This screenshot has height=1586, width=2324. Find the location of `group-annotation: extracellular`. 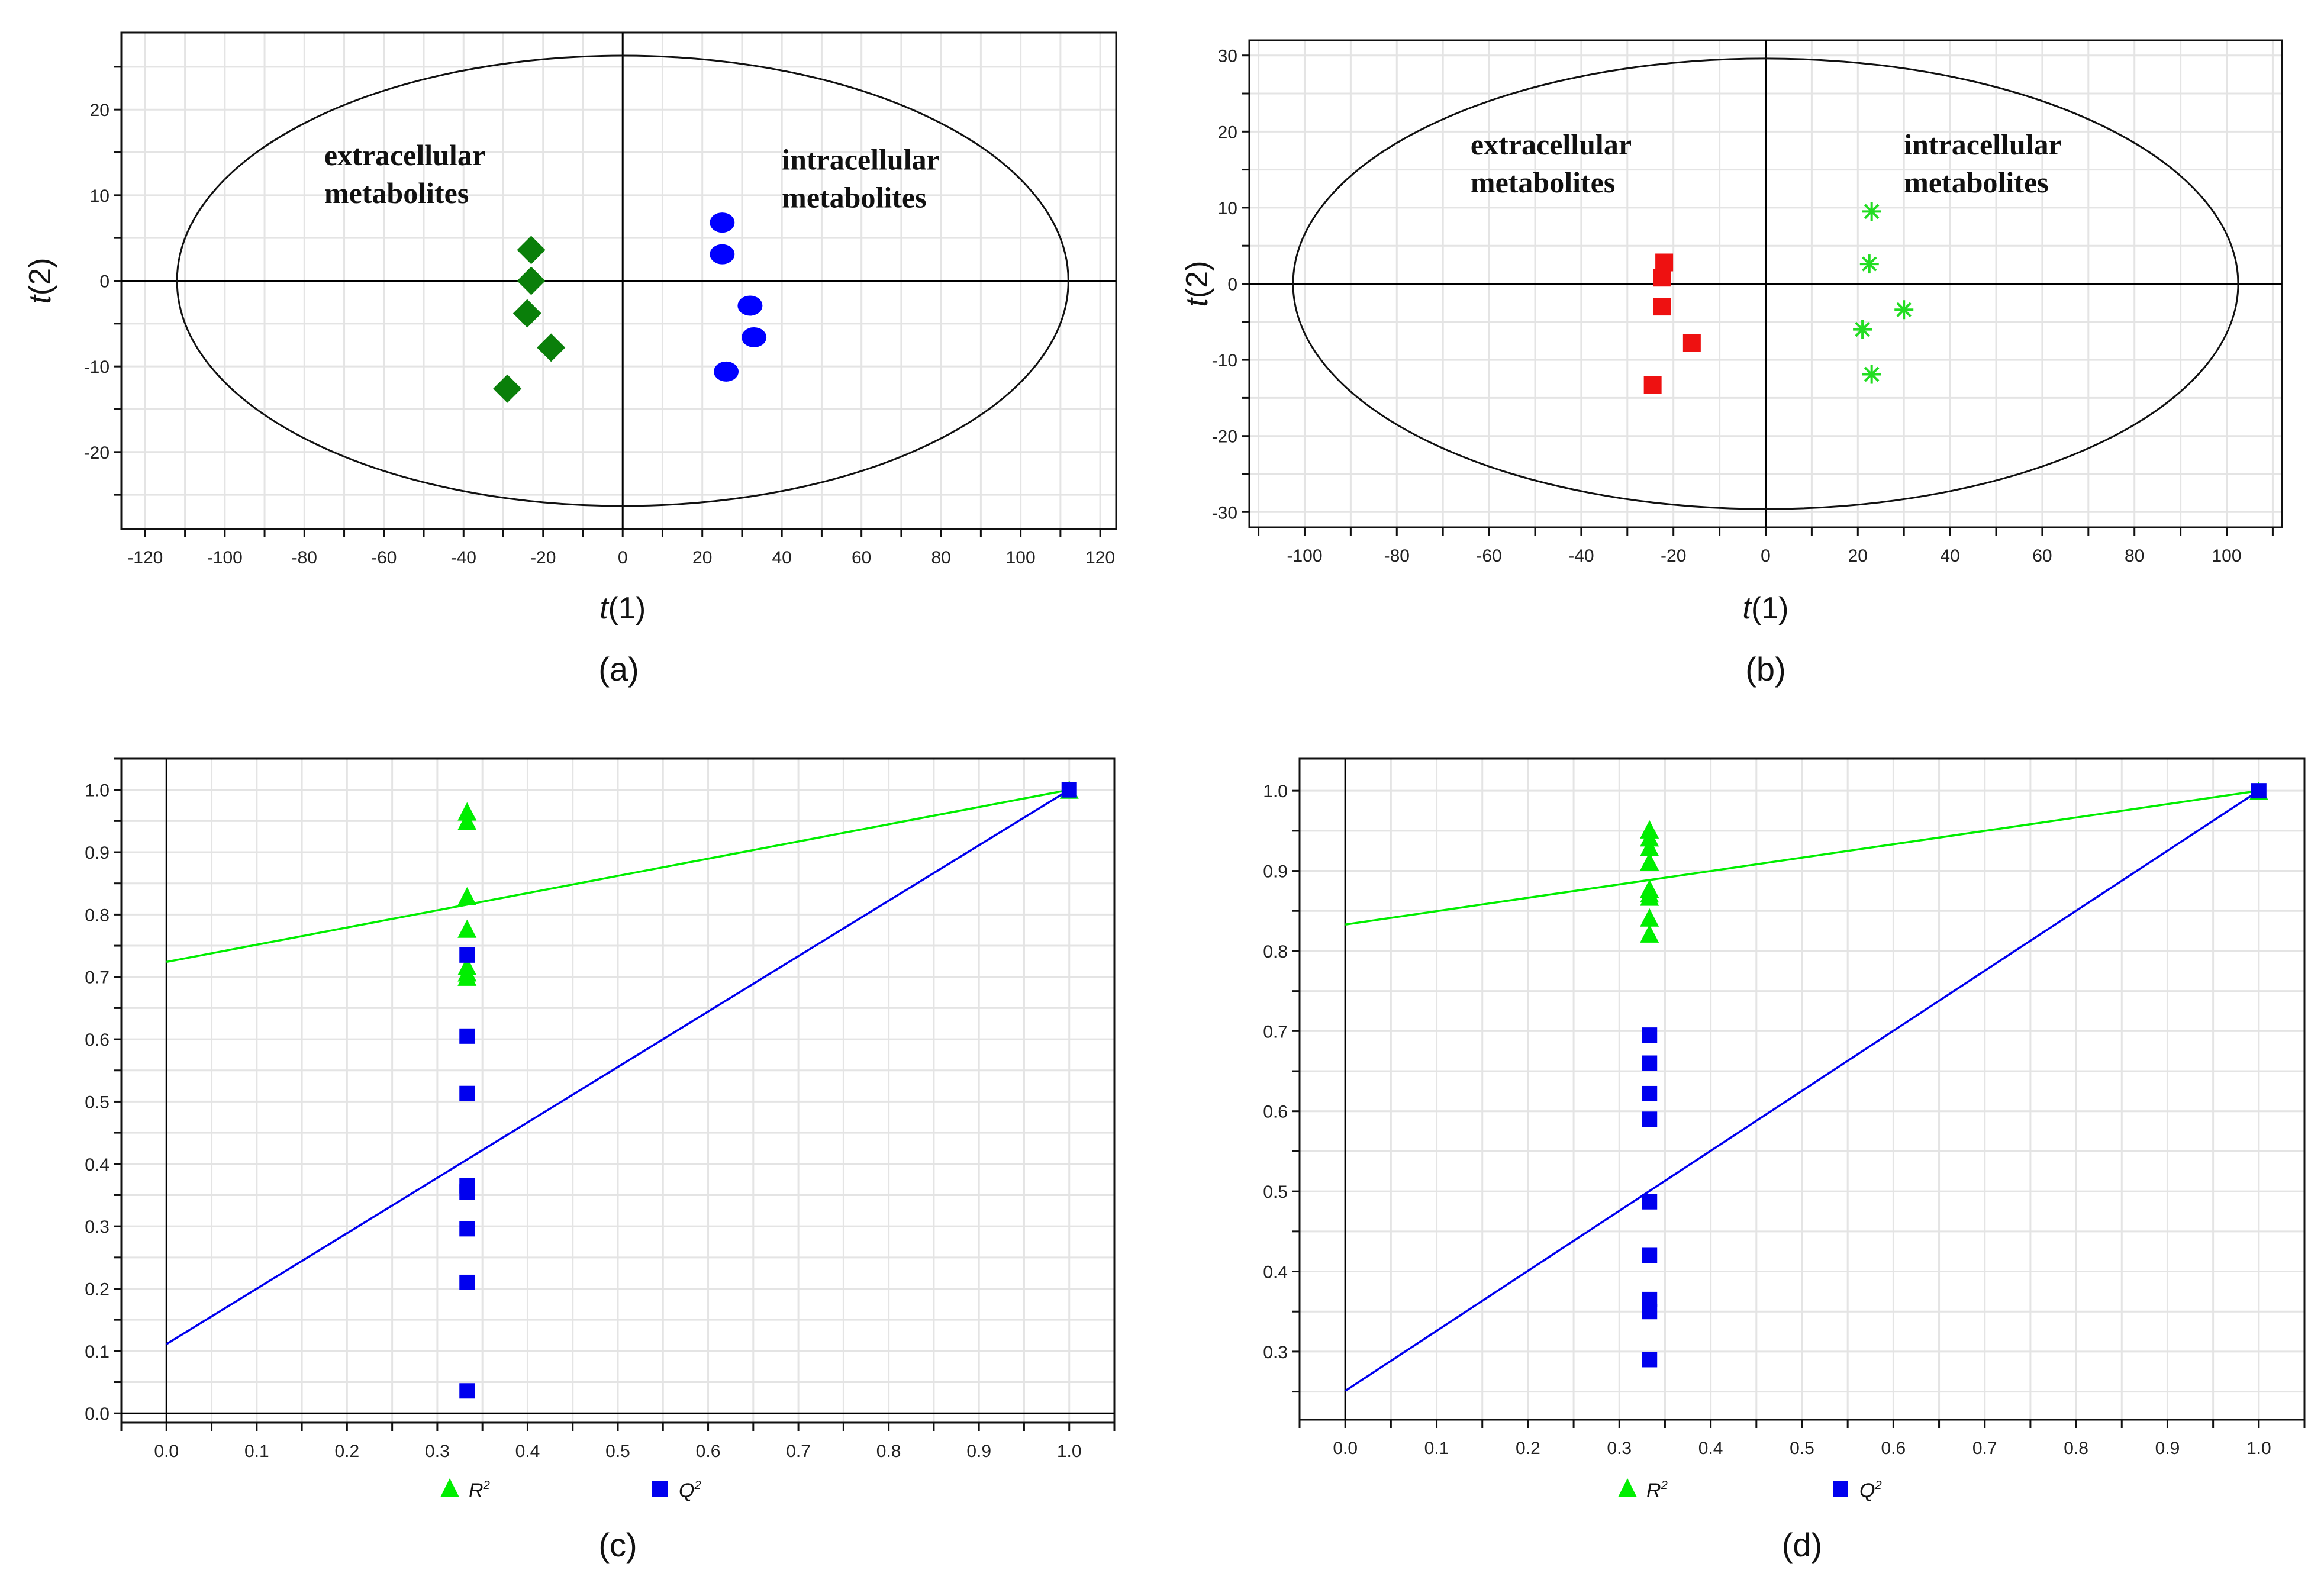

group-annotation: extracellular is located at coordinates (404, 155).